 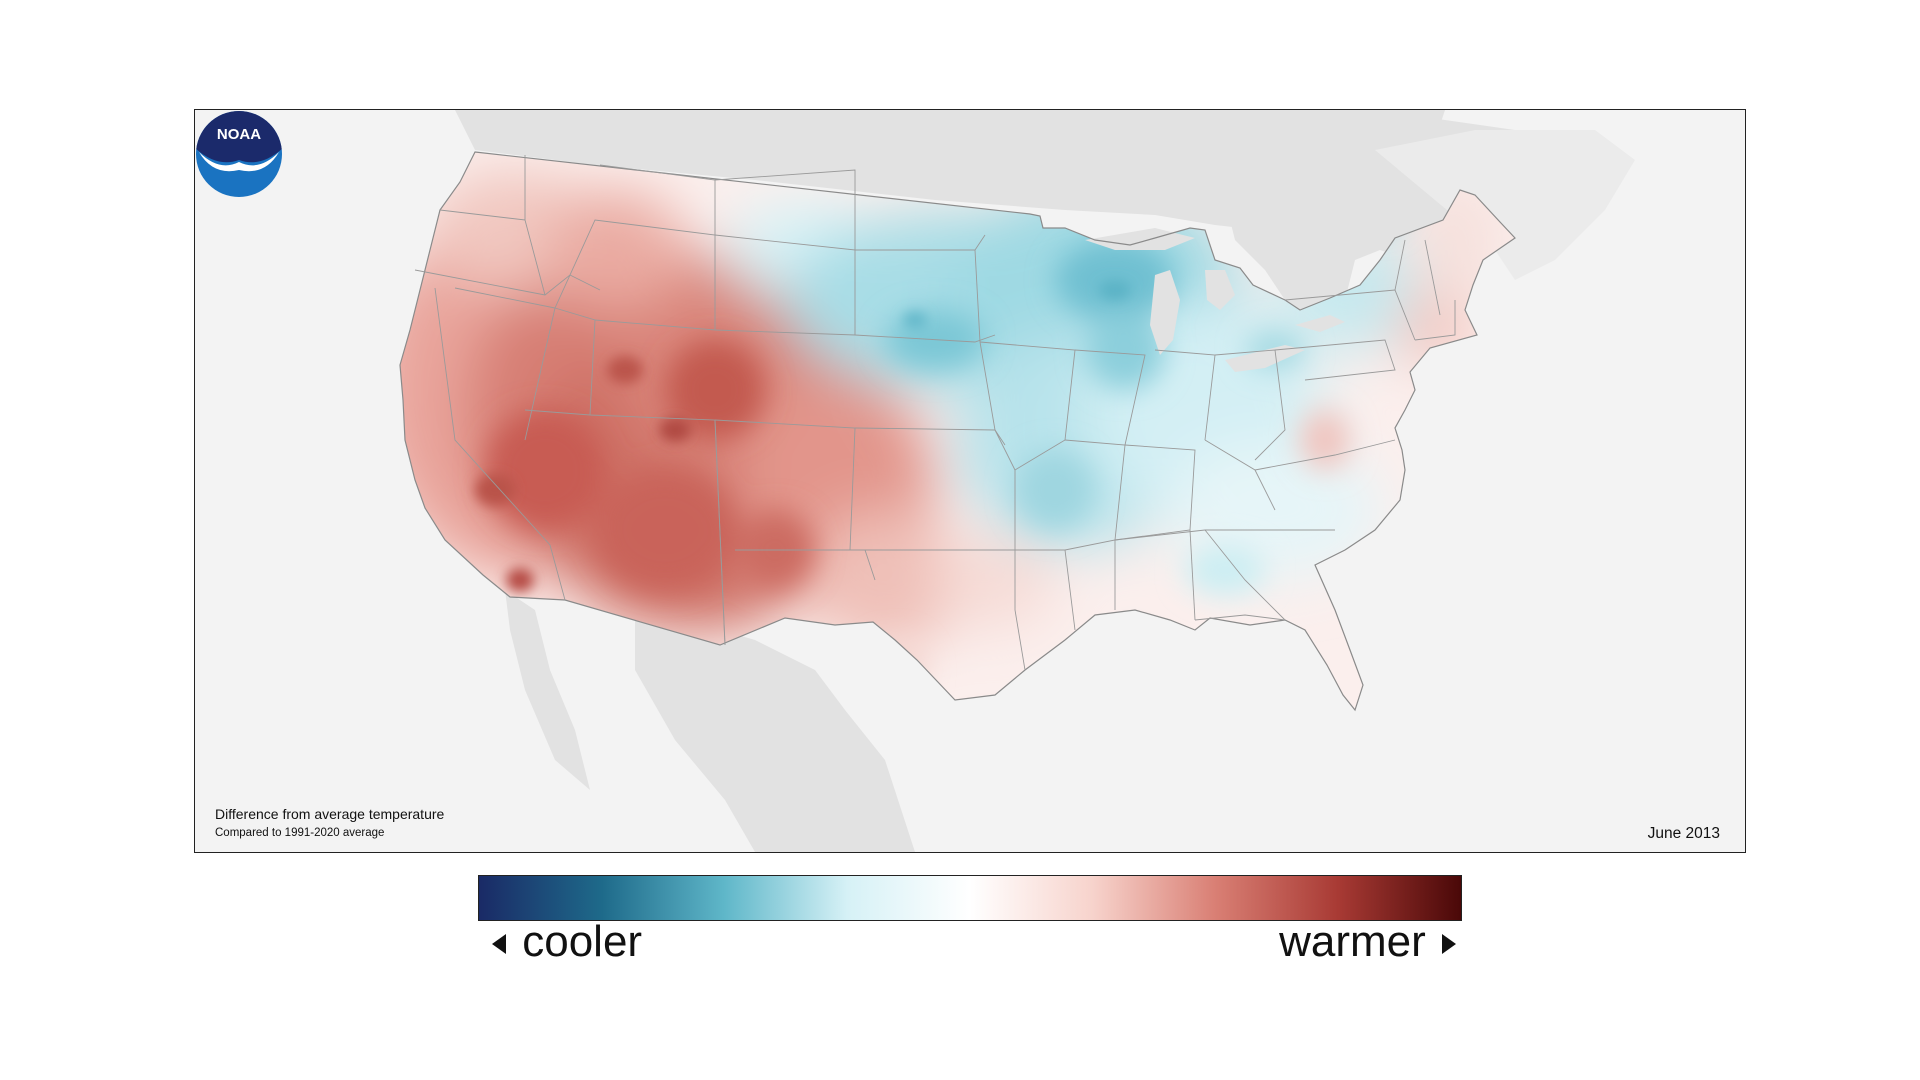 What do you see at coordinates (1352, 941) in the screenshot?
I see `legend-warmer-label: warmer` at bounding box center [1352, 941].